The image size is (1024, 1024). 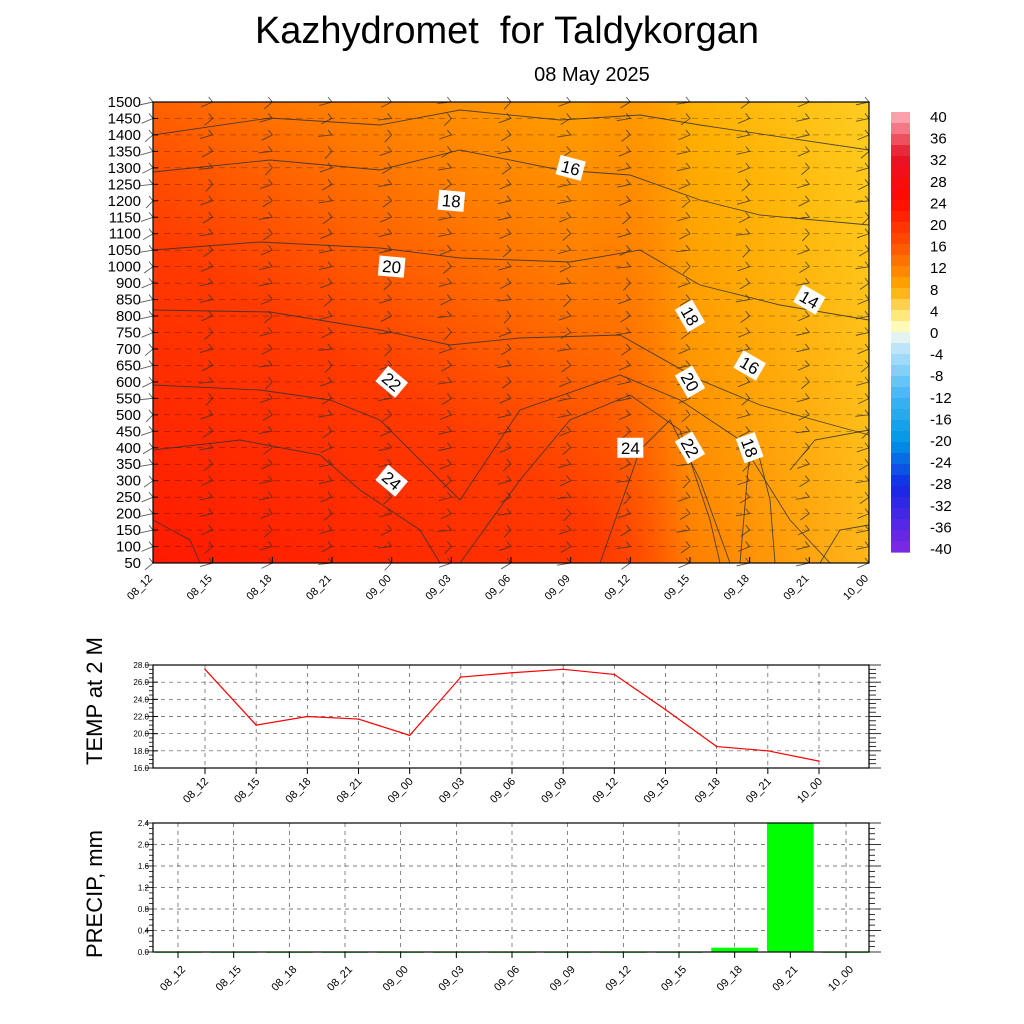 What do you see at coordinates (125, 217) in the screenshot?
I see `y-tick-label: 1150` at bounding box center [125, 217].